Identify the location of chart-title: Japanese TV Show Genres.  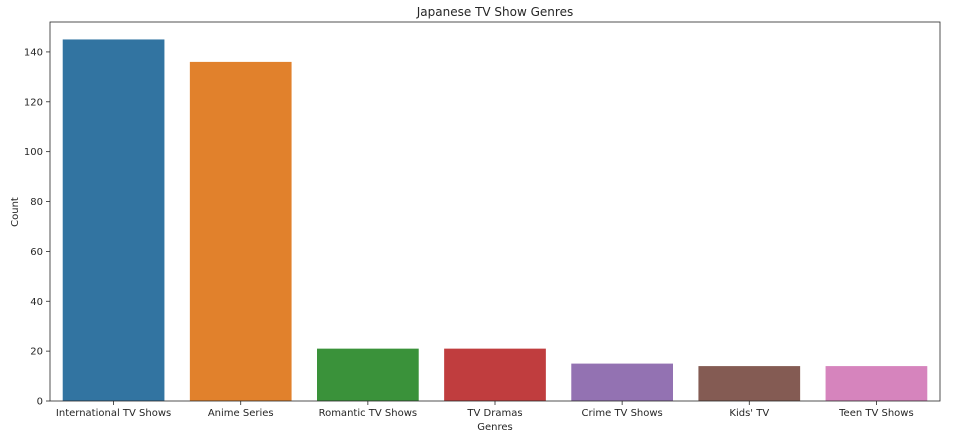
(494, 12).